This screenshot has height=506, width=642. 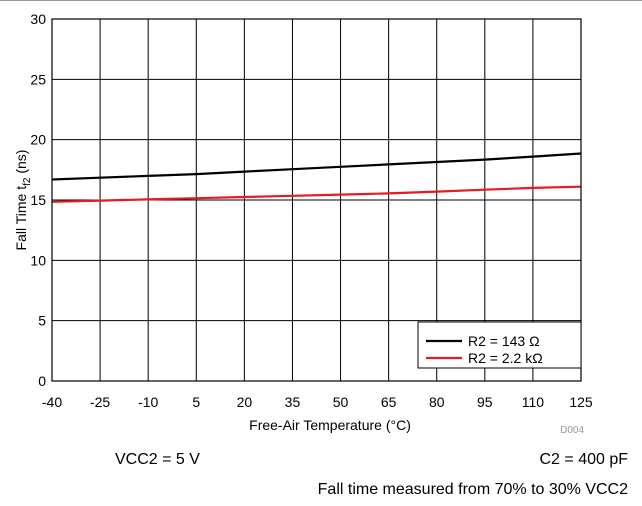 What do you see at coordinates (472, 489) in the screenshot?
I see `fall-time-note: Fall time measured from 70% to 30% VCC2` at bounding box center [472, 489].